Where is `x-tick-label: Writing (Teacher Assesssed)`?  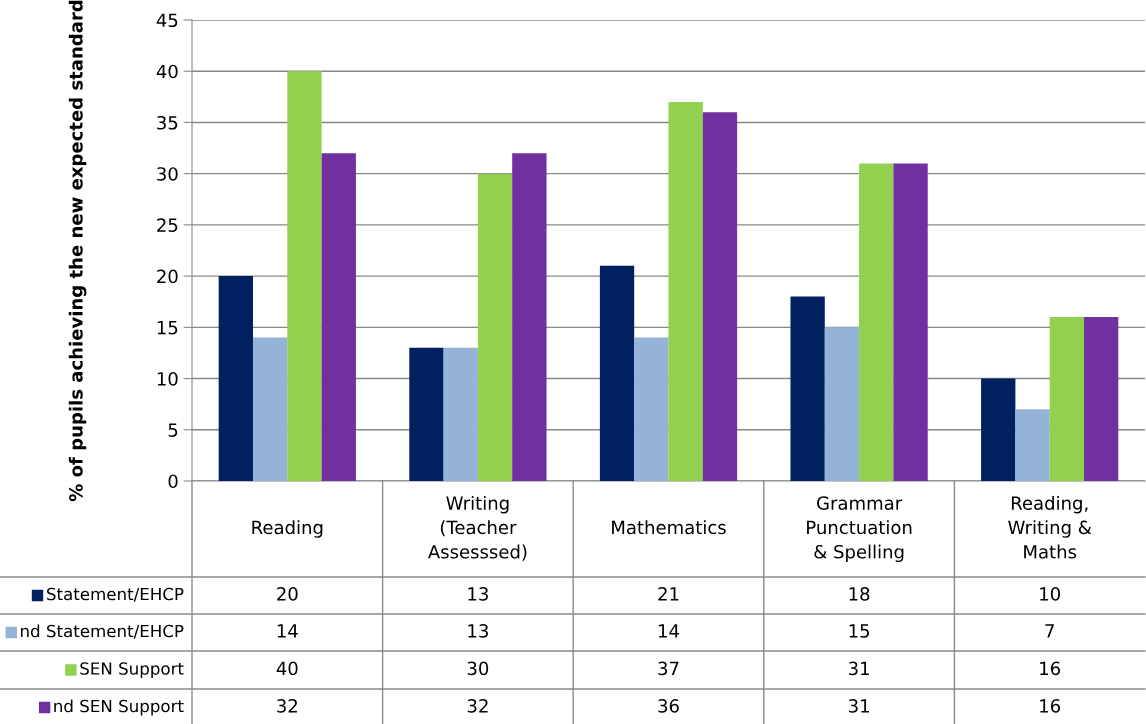 x-tick-label: Writing (Teacher Assesssed) is located at coordinates (477, 528).